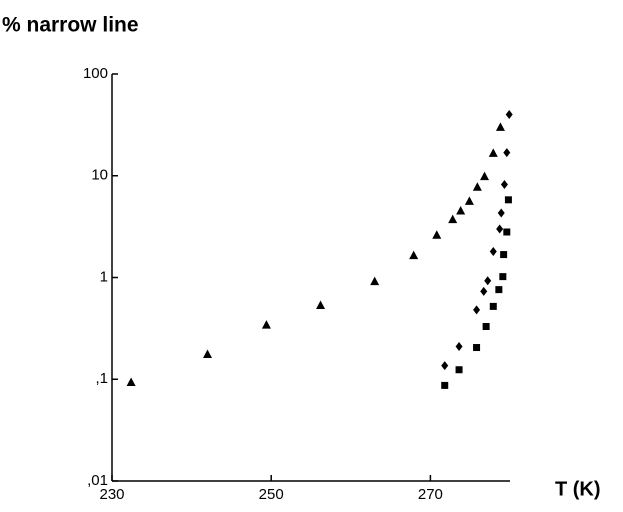 Image resolution: width=623 pixels, height=512 pixels. Describe the element at coordinates (99, 175) in the screenshot. I see `y-tick-label: 10` at that location.